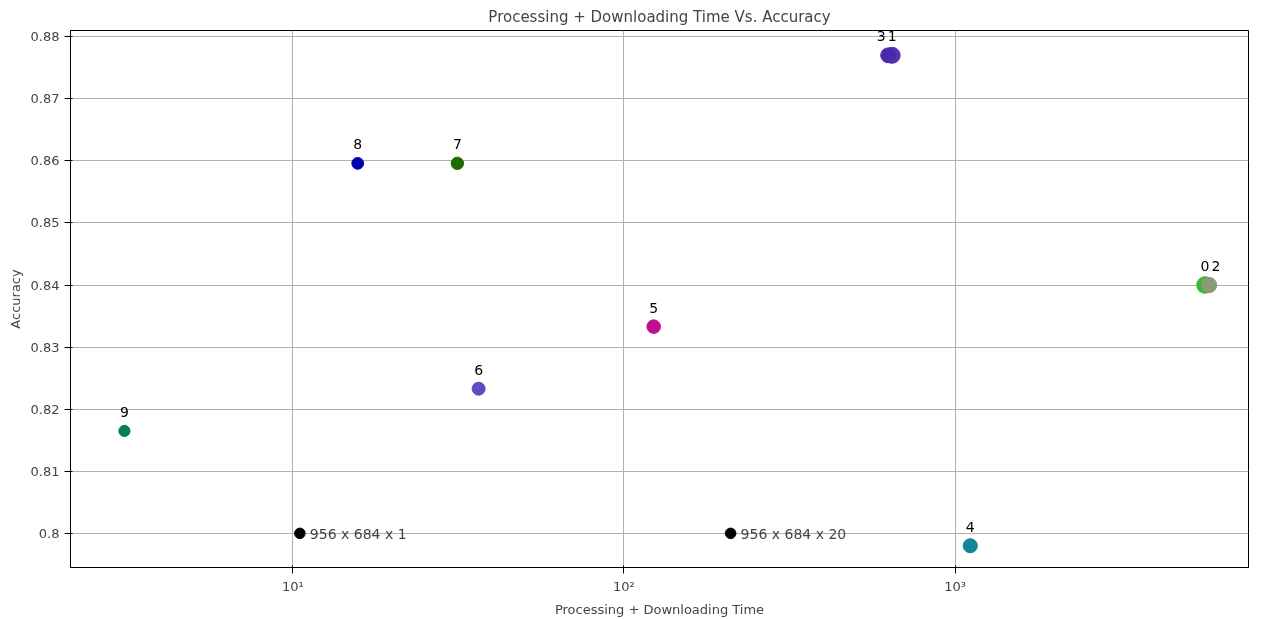  I want to click on y-tick-label: 0.82, so click(45, 409).